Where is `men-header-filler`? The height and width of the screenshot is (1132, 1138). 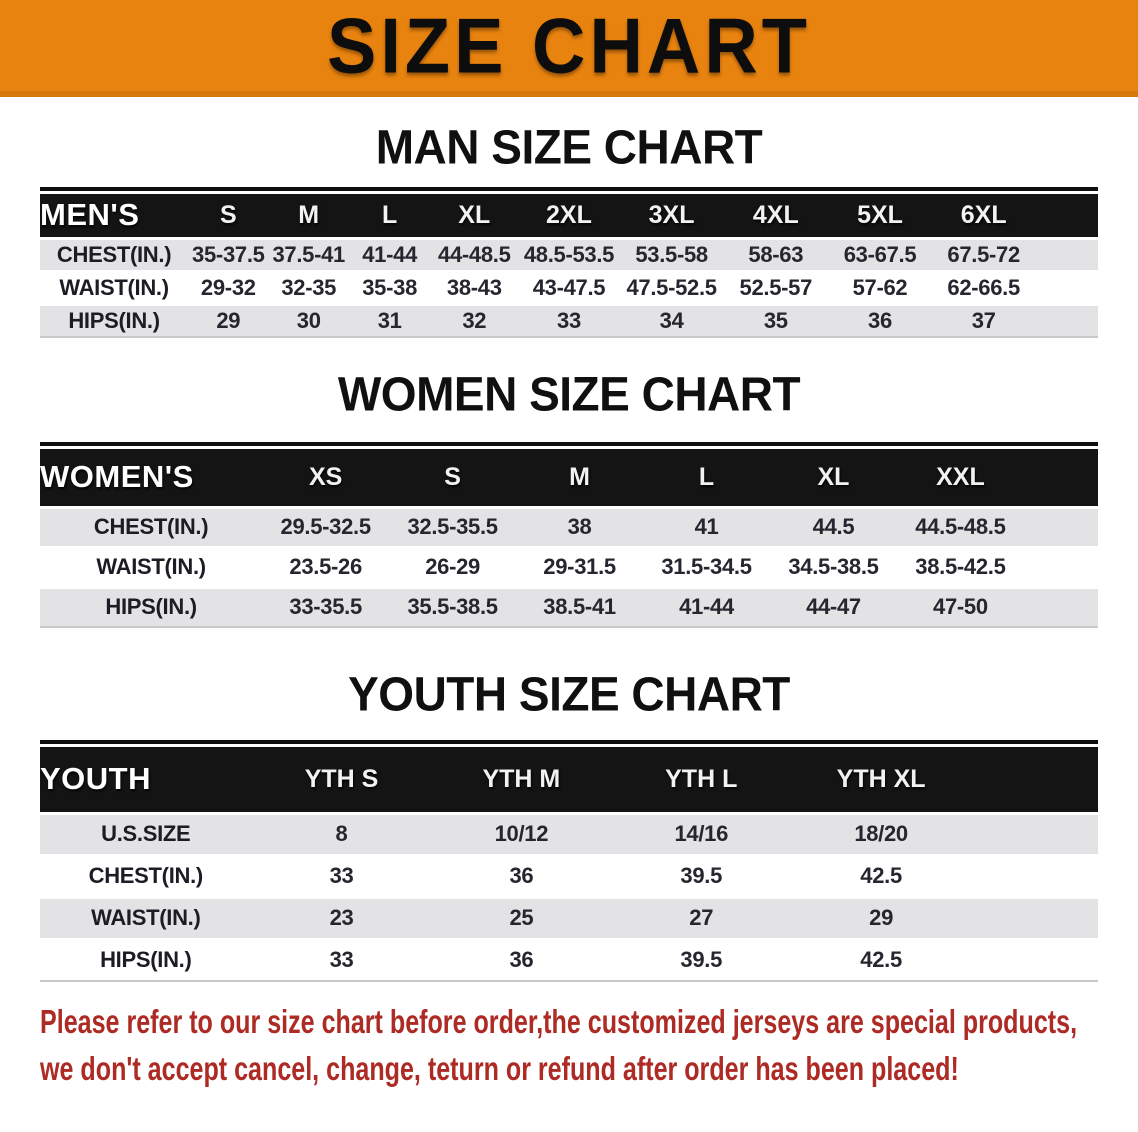 men-header-filler is located at coordinates (1067, 216).